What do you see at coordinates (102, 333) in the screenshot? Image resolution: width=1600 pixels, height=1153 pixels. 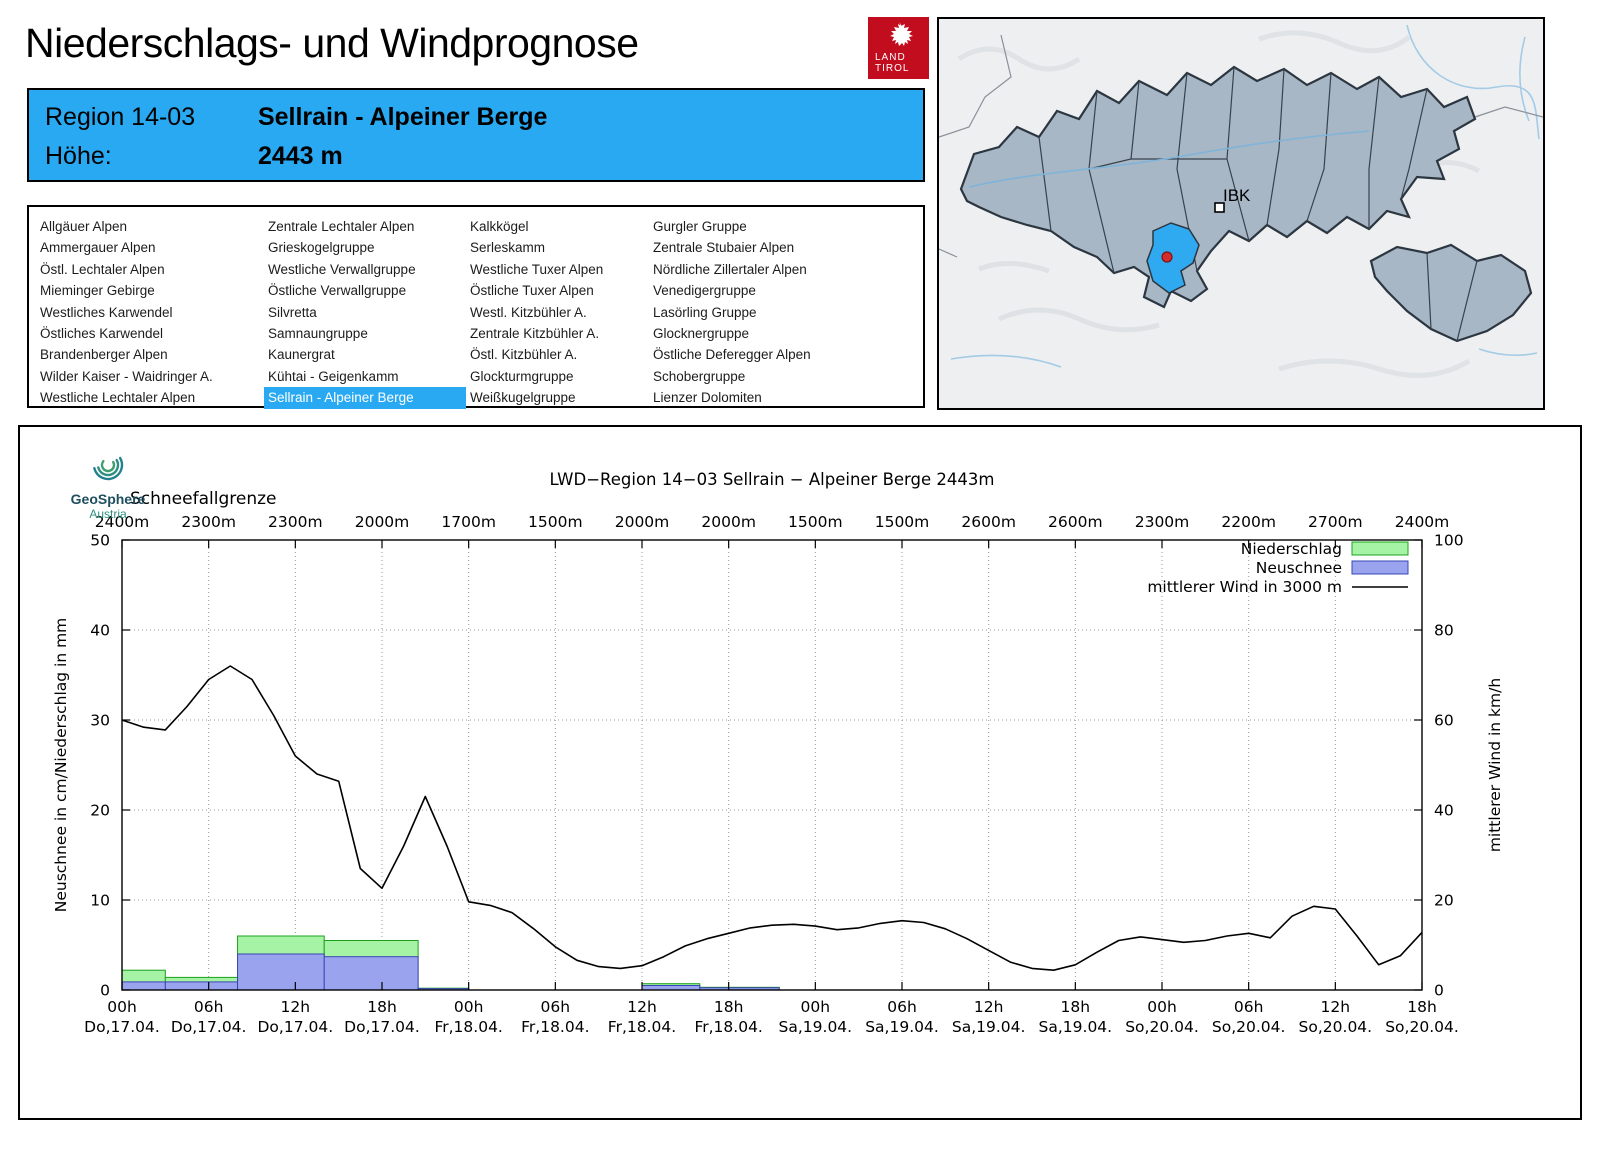 I see `region-list-item: Östliches Karwendel` at bounding box center [102, 333].